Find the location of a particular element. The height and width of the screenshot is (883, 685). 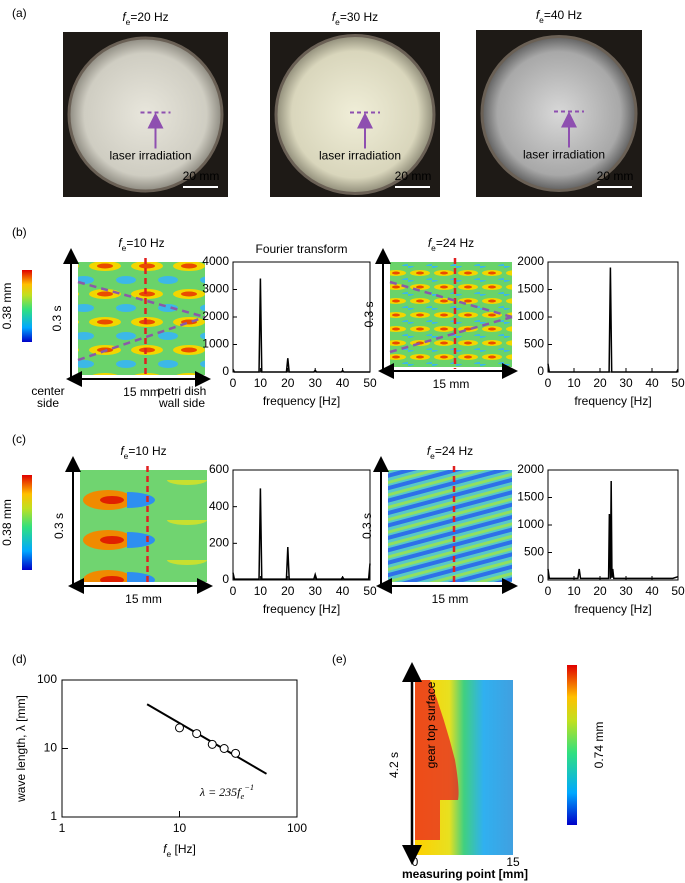

text-part: =10 Hz is located at coordinates (145, 243).